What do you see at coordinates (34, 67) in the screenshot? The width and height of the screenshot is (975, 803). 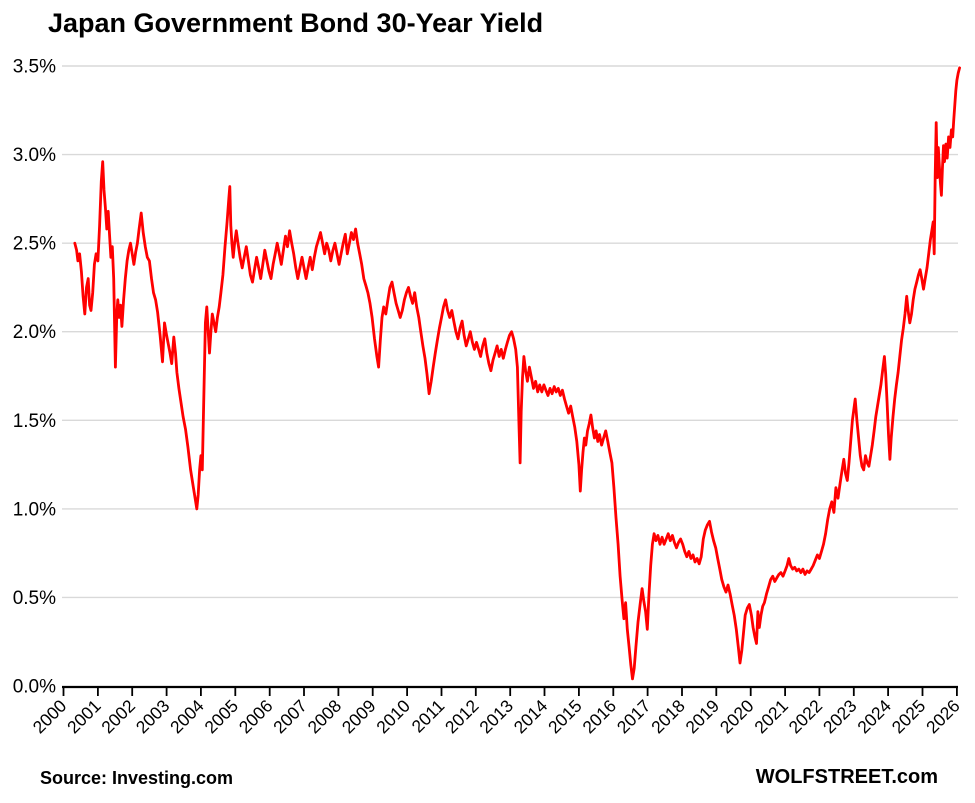 I see `y-tick-label: 3.5%` at bounding box center [34, 67].